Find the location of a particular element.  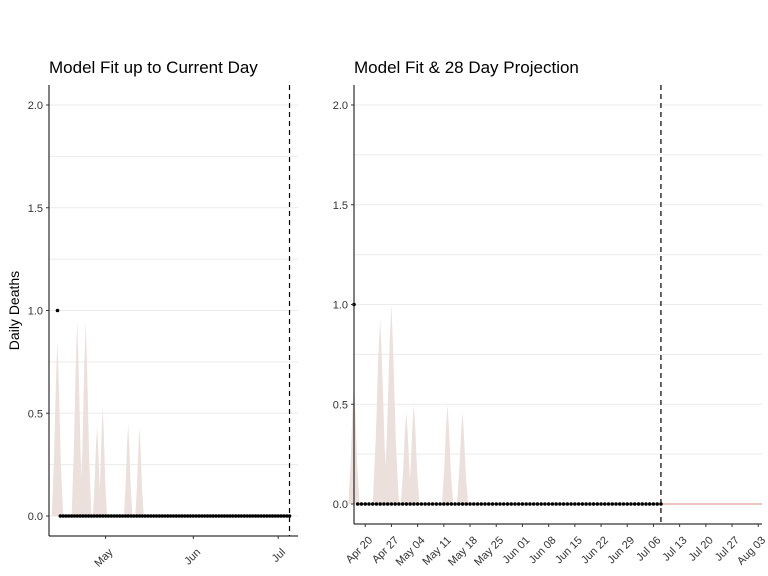

chart-title: Model Fit & 28 Day Projection is located at coordinates (466, 67).